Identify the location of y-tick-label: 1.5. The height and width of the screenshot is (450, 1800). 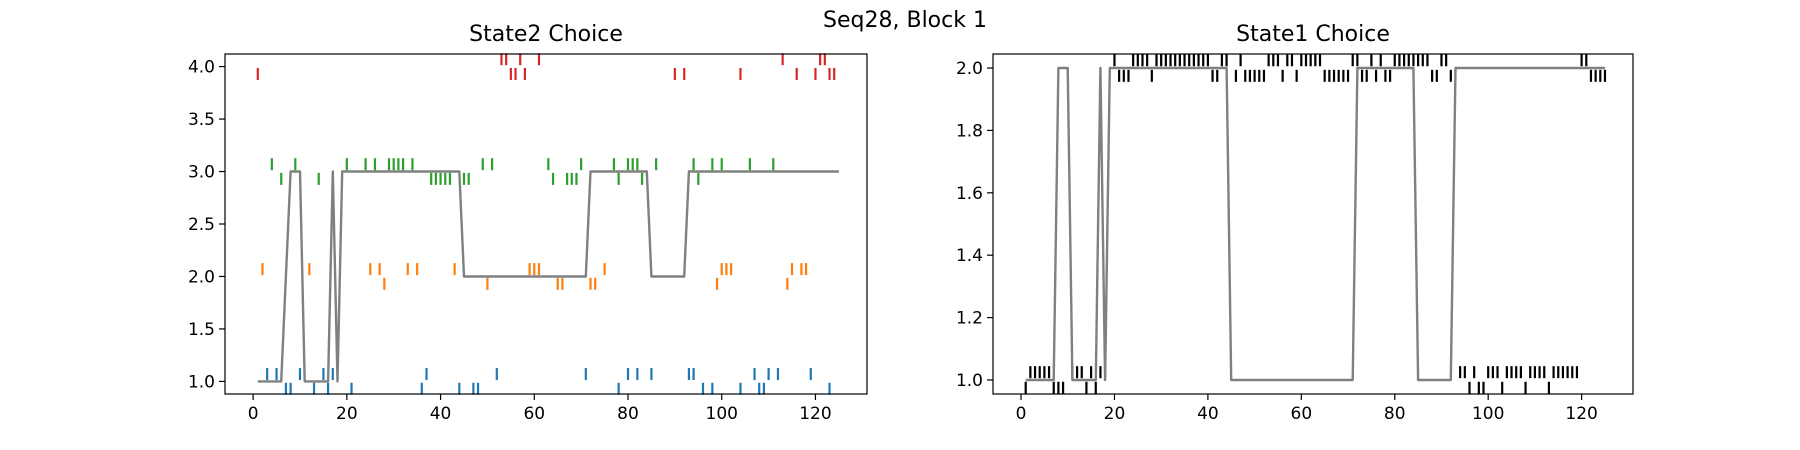
(201, 330).